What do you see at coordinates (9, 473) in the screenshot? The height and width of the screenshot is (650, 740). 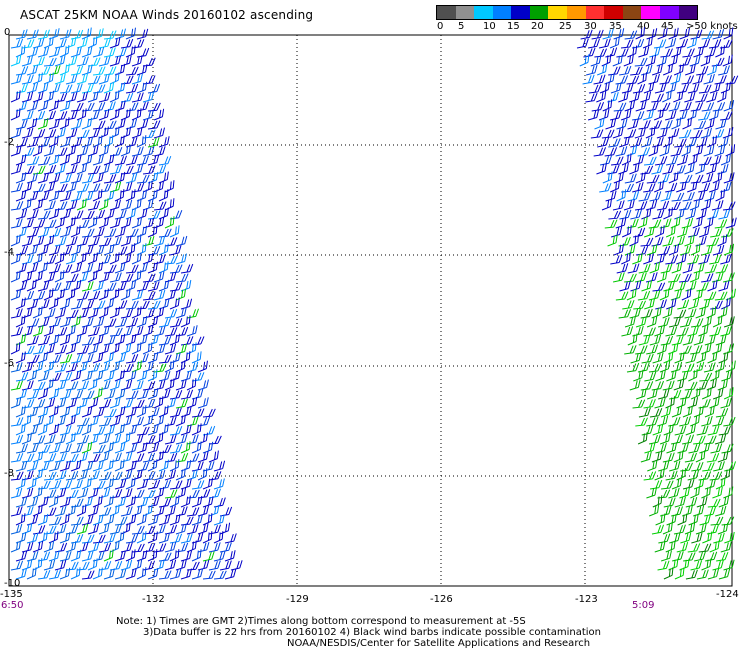 I see `y-tick-label-8: -8` at bounding box center [9, 473].